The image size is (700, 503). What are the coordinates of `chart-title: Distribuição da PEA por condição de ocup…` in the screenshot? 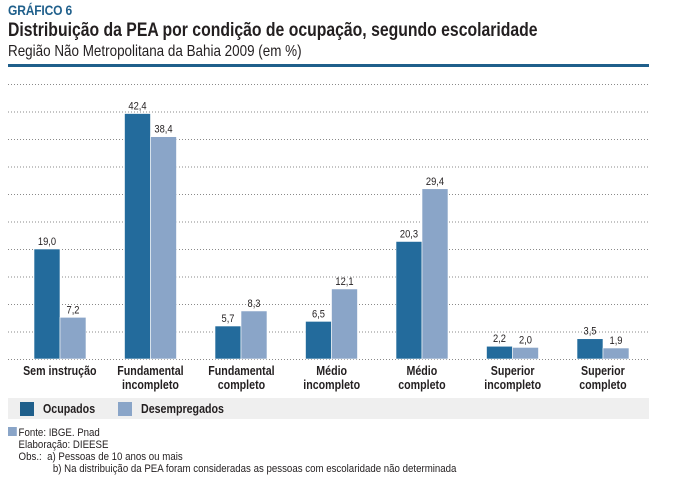 It's located at (273, 30).